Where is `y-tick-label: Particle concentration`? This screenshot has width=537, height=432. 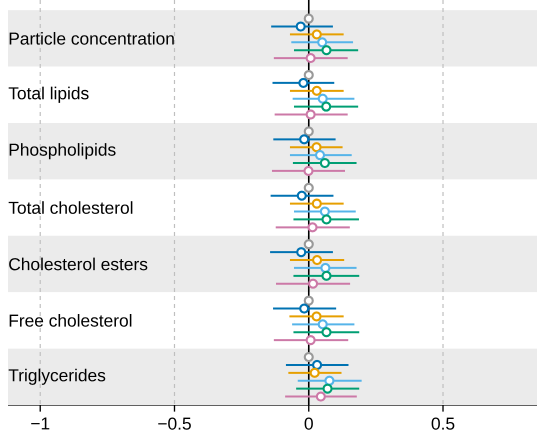 y-tick-label: Particle concentration is located at coordinates (92, 38).